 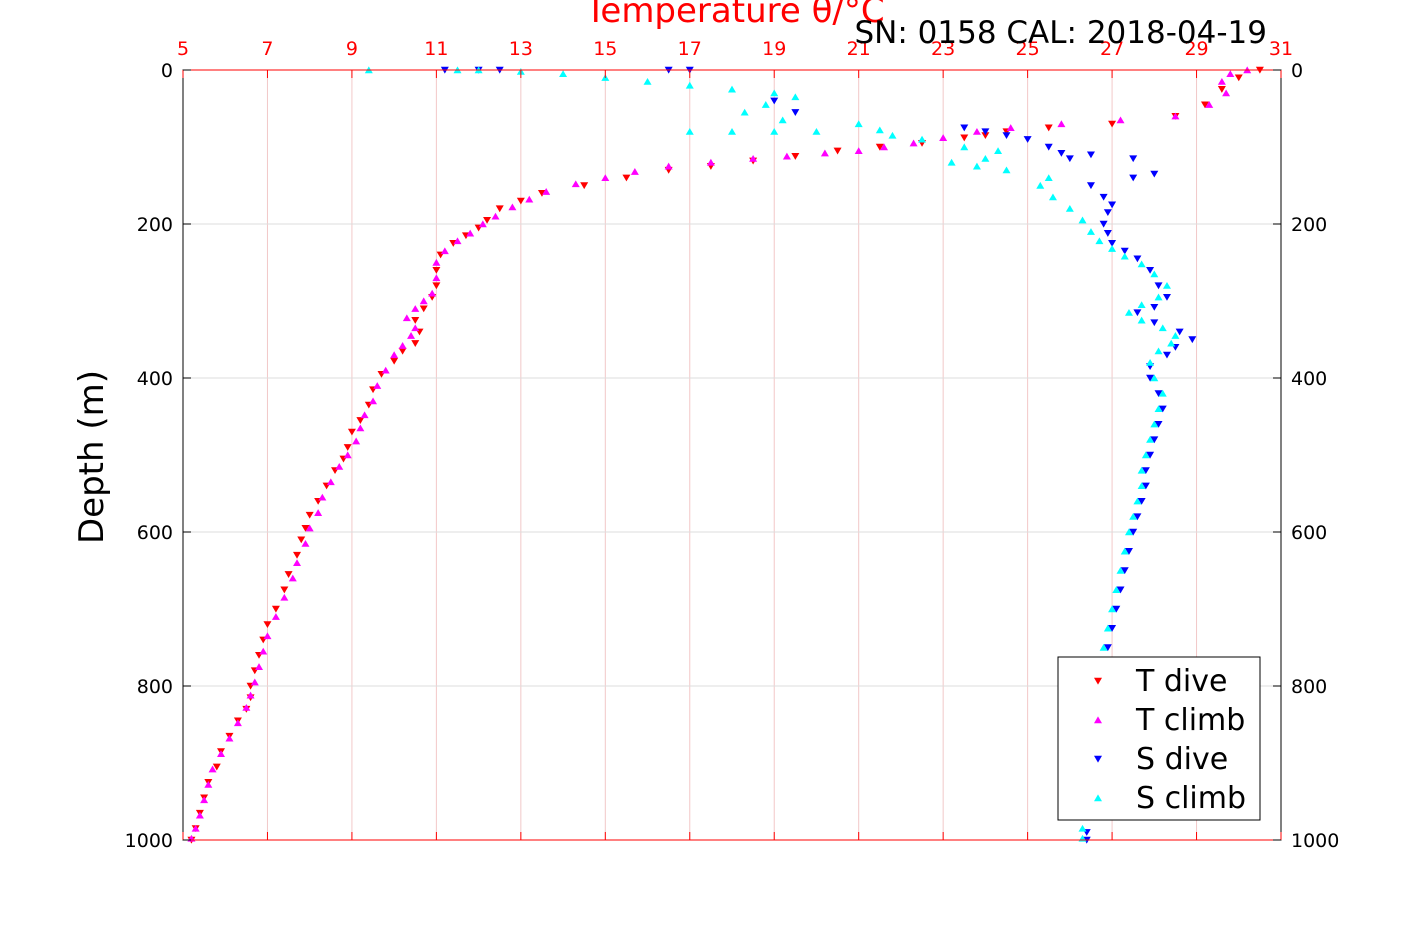 What do you see at coordinates (155, 533) in the screenshot?
I see `y-tick-label-left: 600` at bounding box center [155, 533].